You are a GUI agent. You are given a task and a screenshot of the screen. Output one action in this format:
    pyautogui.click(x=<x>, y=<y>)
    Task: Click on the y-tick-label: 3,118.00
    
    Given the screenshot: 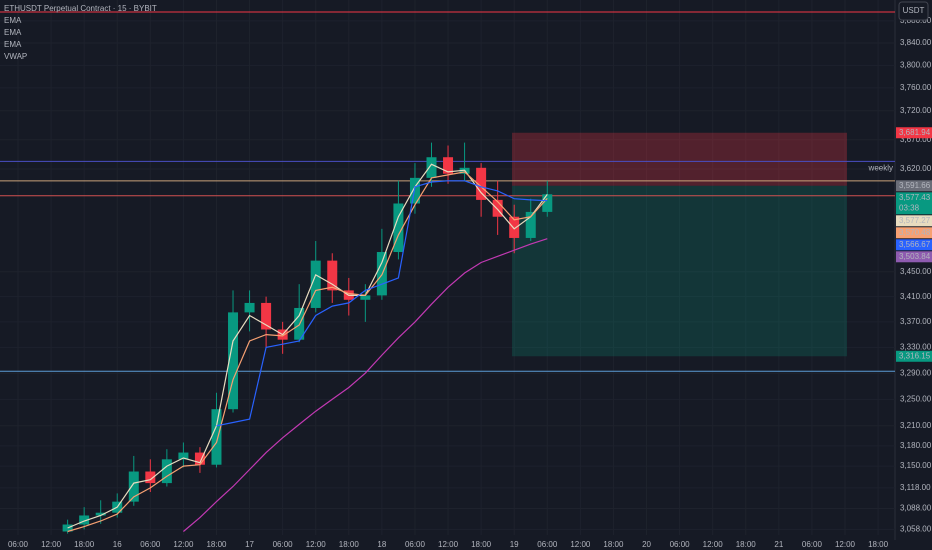 What is the action you would take?
    pyautogui.click(x=915, y=487)
    